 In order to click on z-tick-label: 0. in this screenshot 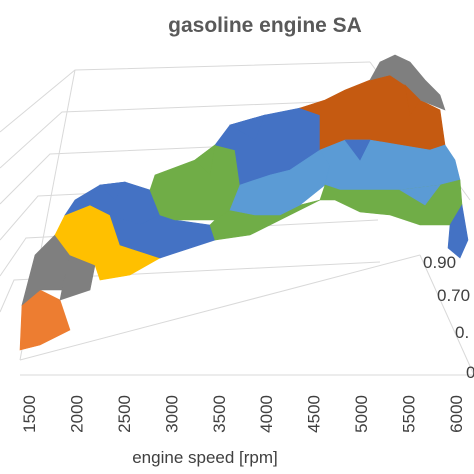, I will do `click(462, 332)`.